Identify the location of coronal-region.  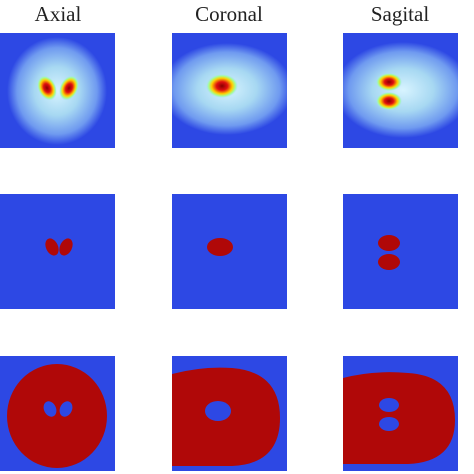
(229, 413).